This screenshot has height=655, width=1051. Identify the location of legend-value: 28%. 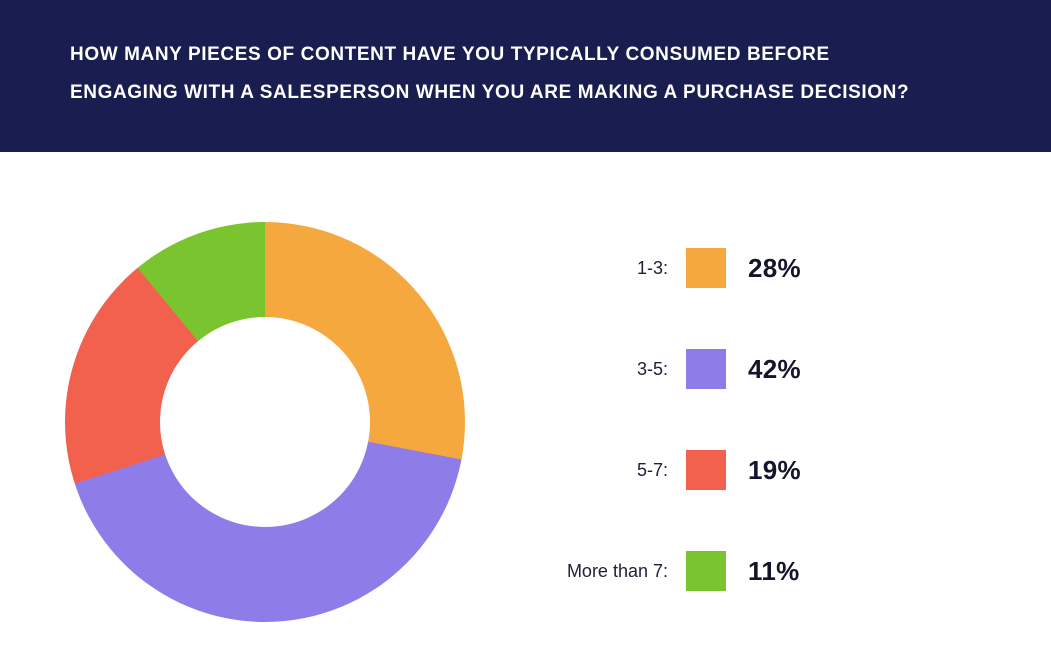
(774, 267).